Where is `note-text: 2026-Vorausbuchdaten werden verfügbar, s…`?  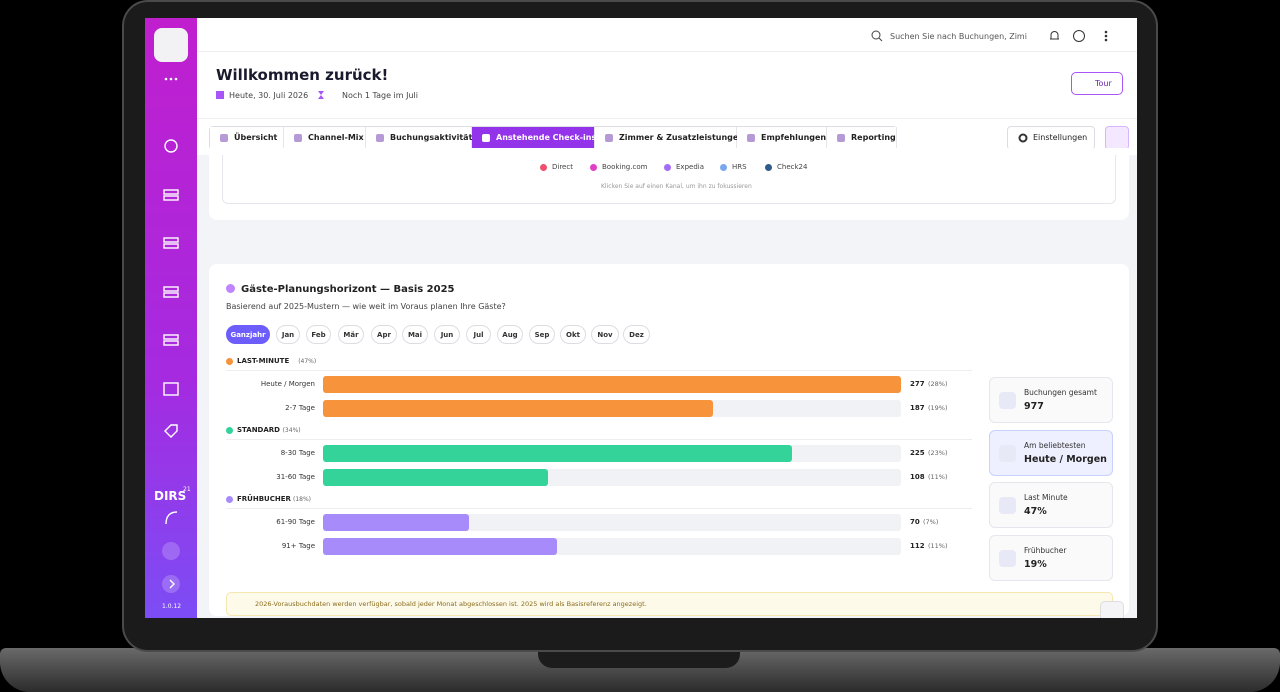
note-text: 2026-Vorausbuchdaten werden verfügbar, s… is located at coordinates (451, 604).